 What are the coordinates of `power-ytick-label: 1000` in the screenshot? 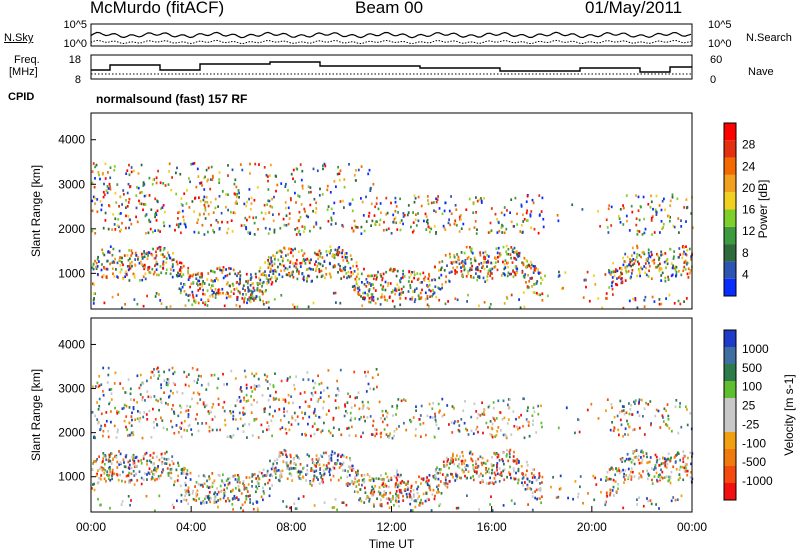 It's located at (71, 273).